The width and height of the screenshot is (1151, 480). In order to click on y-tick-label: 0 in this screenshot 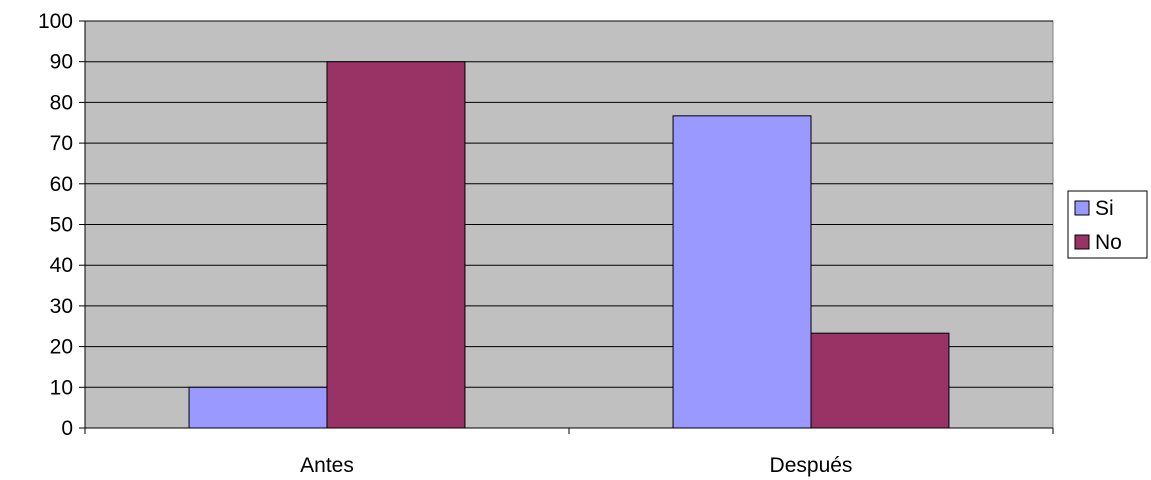, I will do `click(67, 428)`.